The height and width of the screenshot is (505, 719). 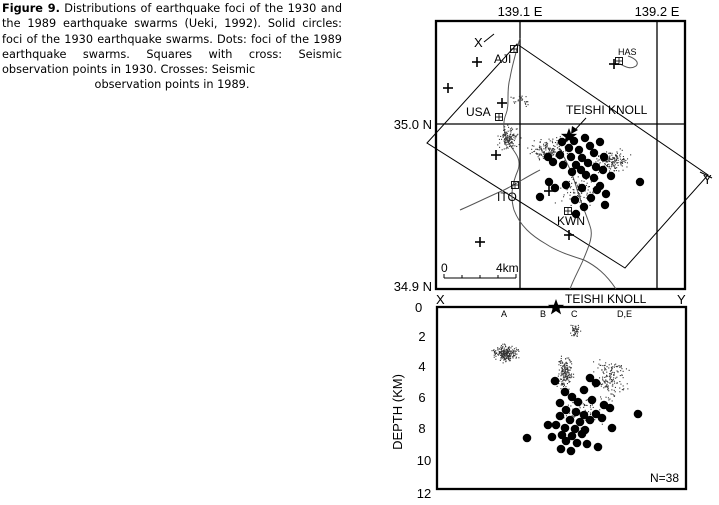 What do you see at coordinates (543, 314) in the screenshot?
I see `cluster-label-b: B` at bounding box center [543, 314].